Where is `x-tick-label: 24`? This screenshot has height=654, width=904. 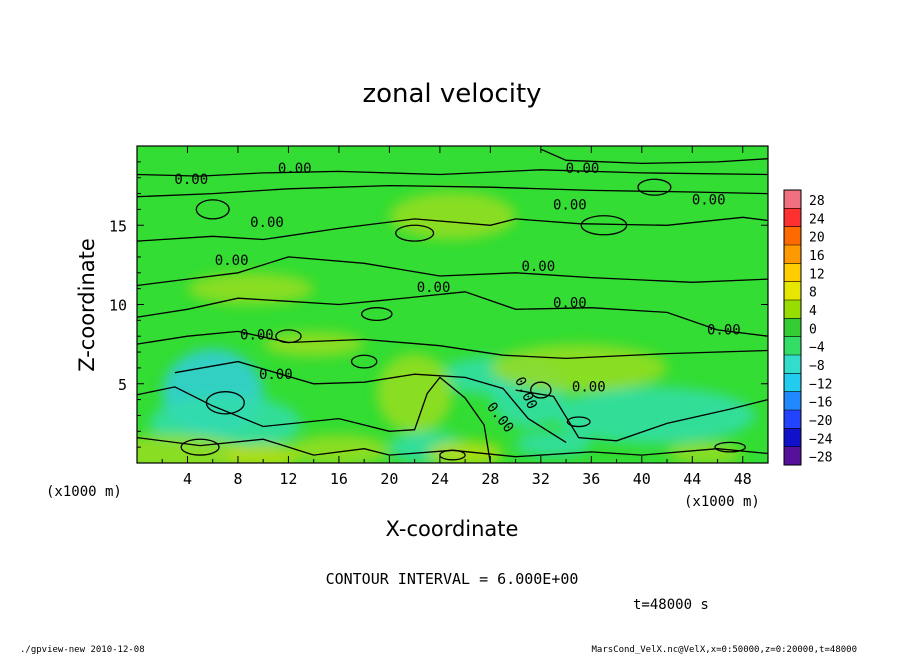 x-tick-label: 24 is located at coordinates (440, 479).